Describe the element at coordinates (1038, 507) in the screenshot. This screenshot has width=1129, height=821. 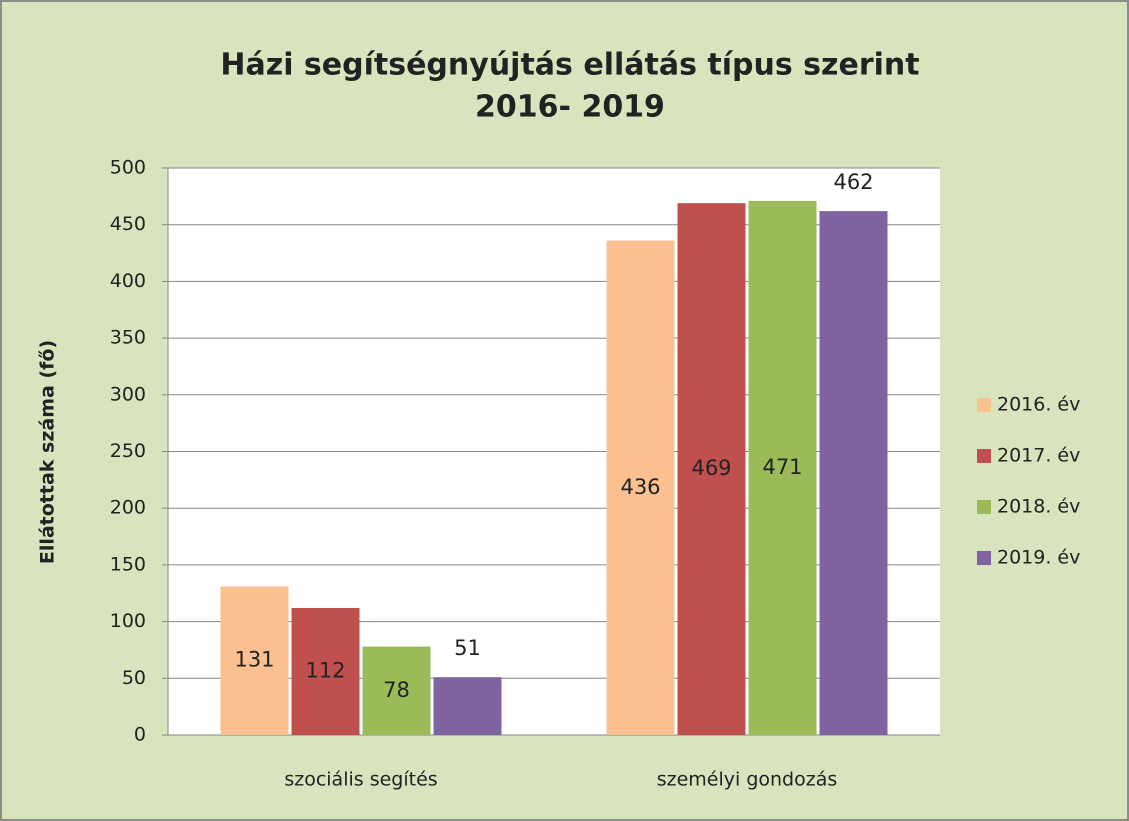
I see `legend-label: 2018. év` at that location.